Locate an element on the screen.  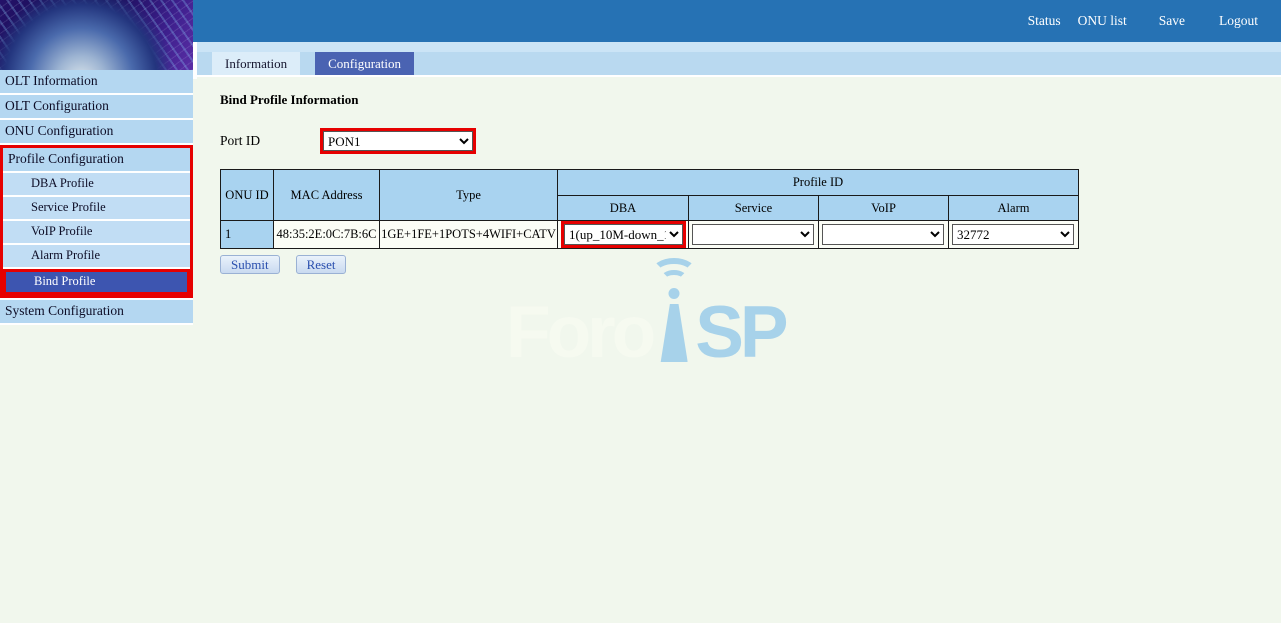
col-header-dba: DBA is located at coordinates (623, 208).